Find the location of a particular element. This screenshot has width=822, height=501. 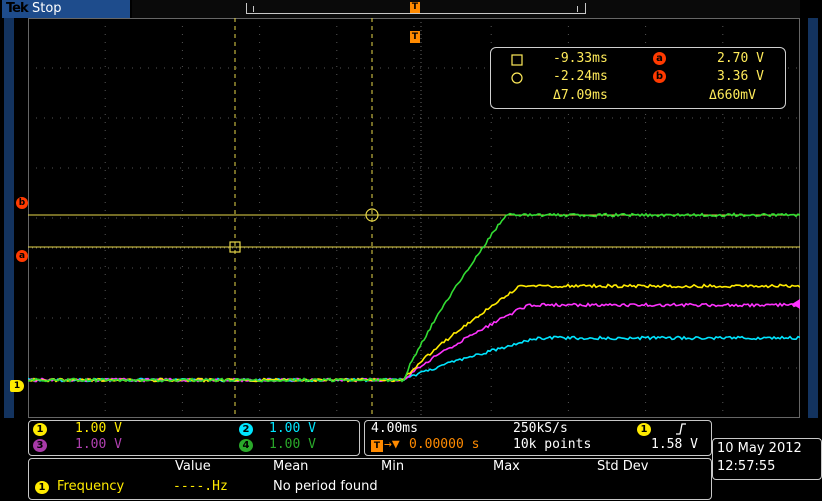

cursor-a-marker: a is located at coordinates (22, 256).